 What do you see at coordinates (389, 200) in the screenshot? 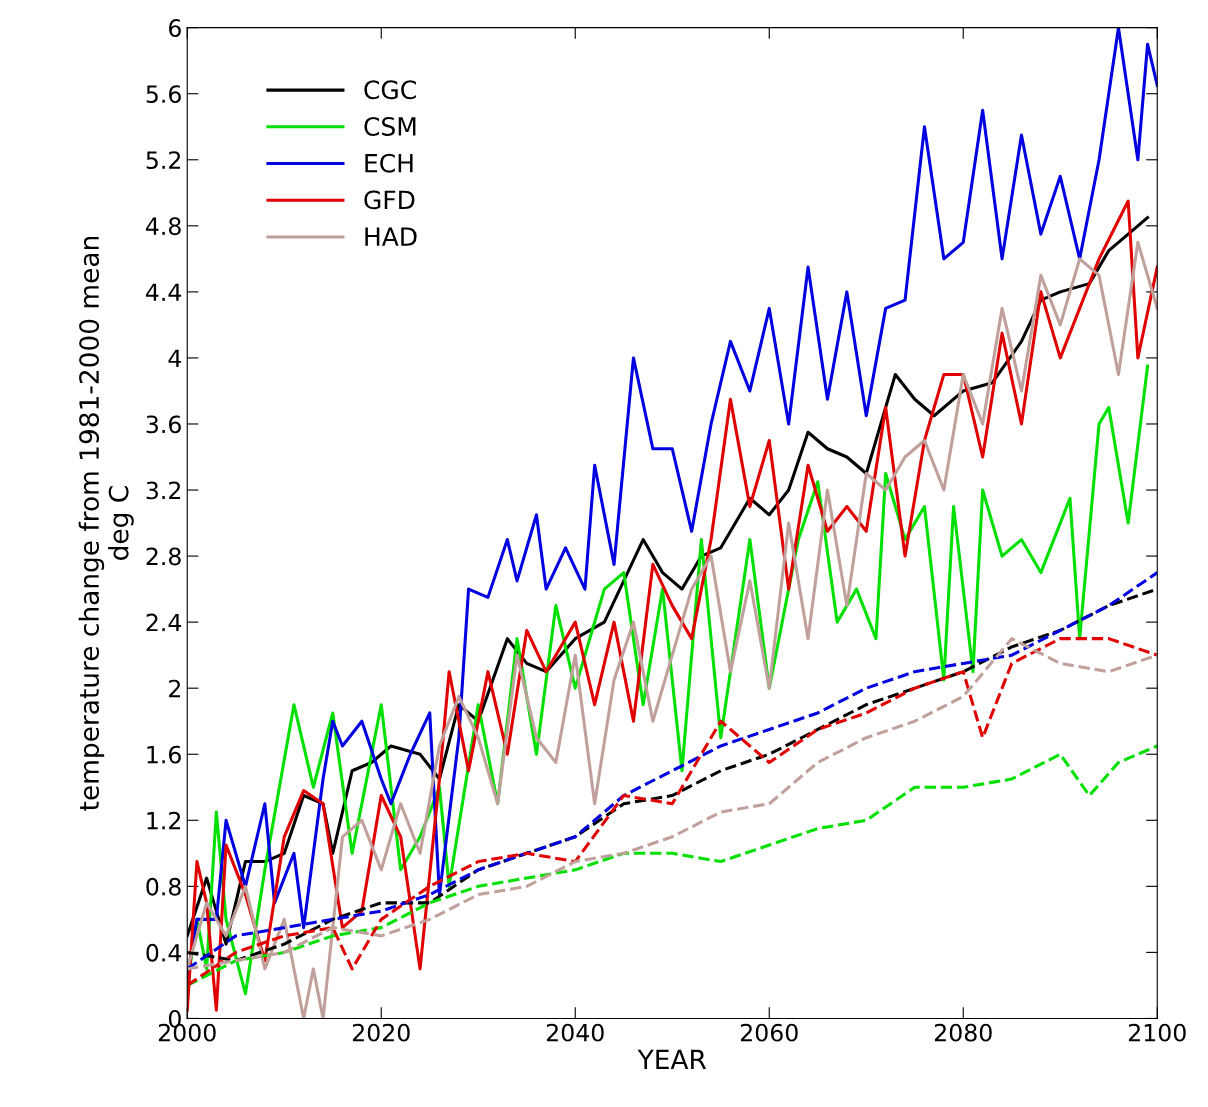
I see `legend-label: GFD` at bounding box center [389, 200].